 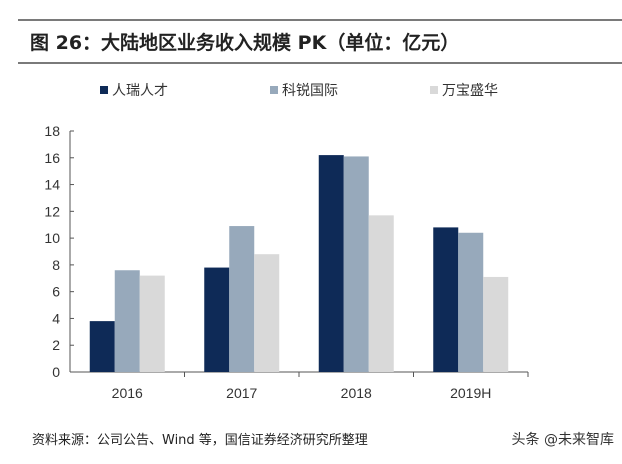 I want to click on y-tick-label: 8, so click(x=56, y=265).